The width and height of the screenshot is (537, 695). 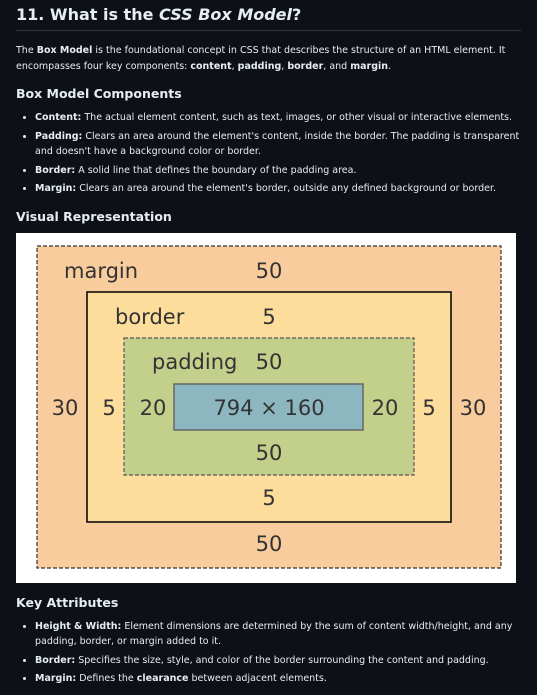 I want to click on padding-top-value: 50, so click(x=269, y=362).